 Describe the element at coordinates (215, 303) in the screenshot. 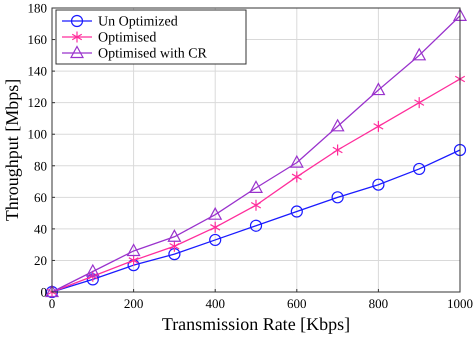

I see `x-tick-label: 400` at that location.